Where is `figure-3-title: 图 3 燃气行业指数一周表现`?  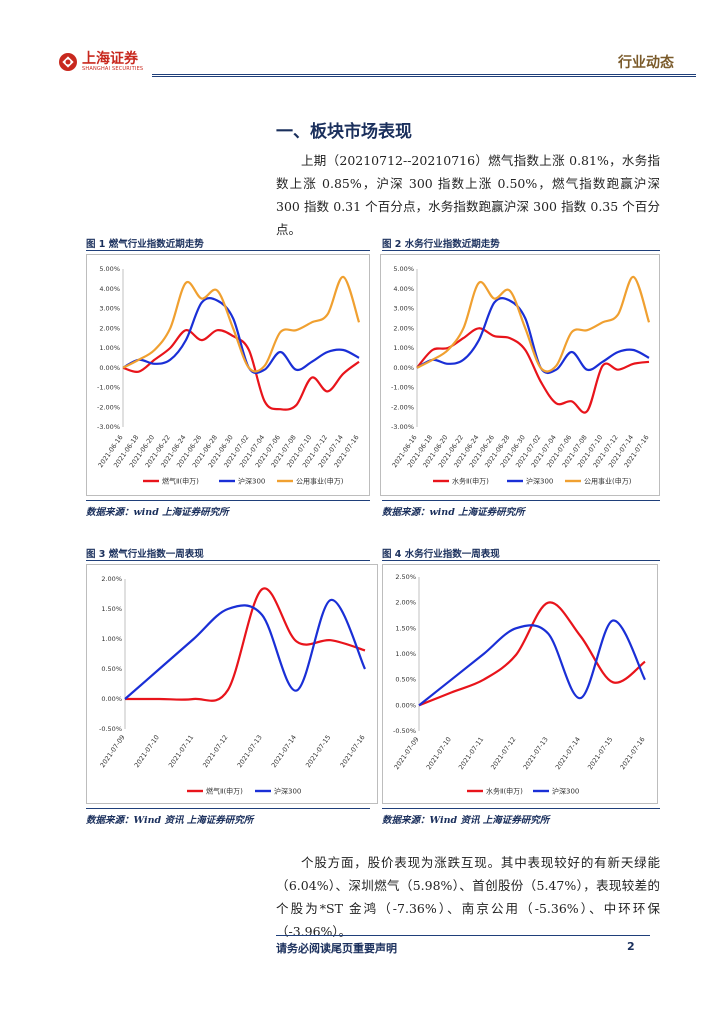 figure-3-title: 图 3 燃气行业指数一周表现 is located at coordinates (145, 554).